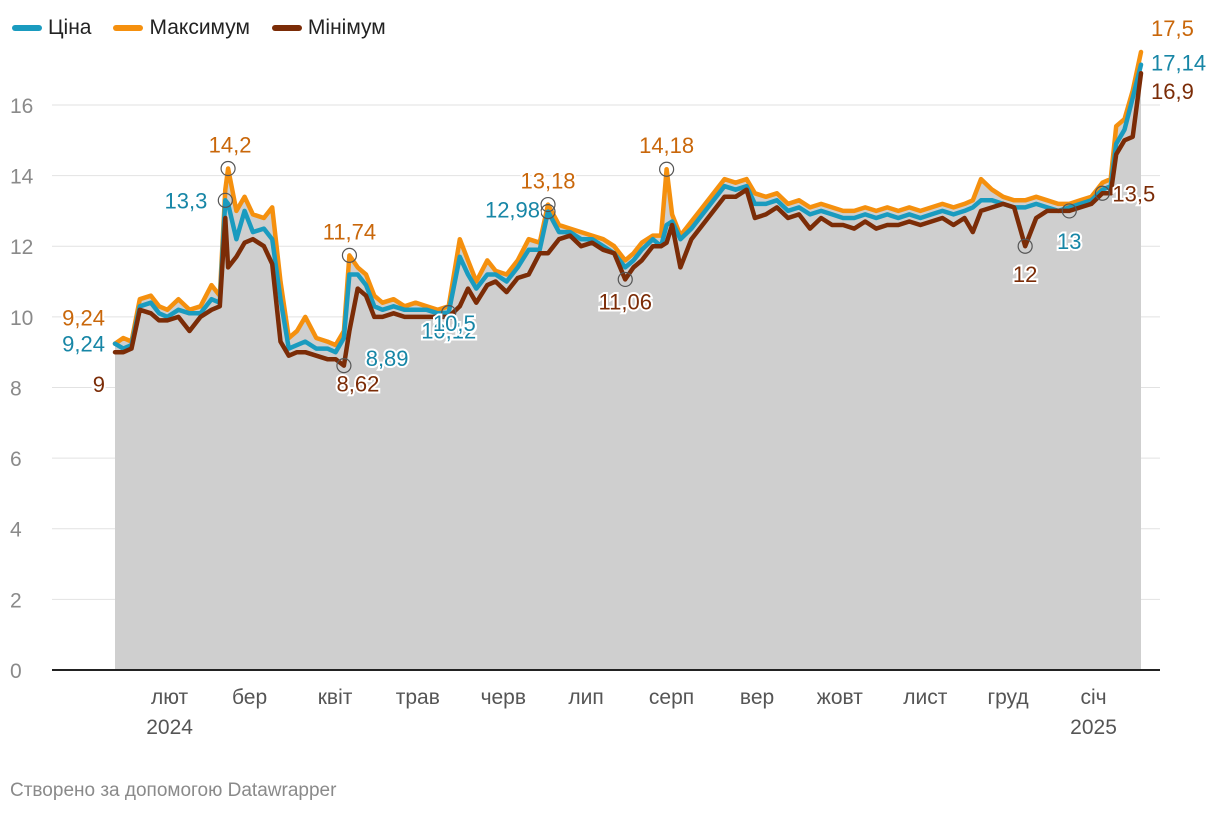 The height and width of the screenshot is (816, 1220). Describe the element at coordinates (387, 358) in the screenshot. I see `annotation-label: 8,89` at that location.